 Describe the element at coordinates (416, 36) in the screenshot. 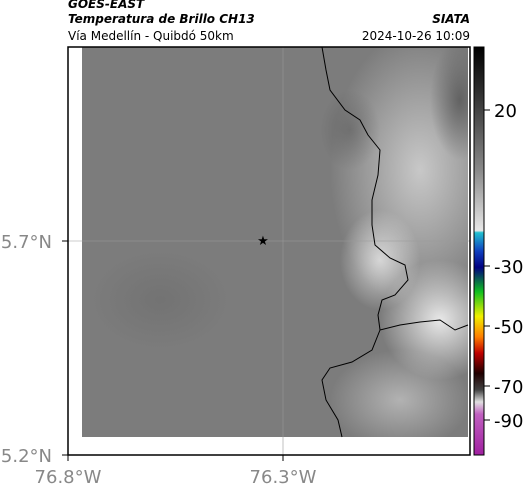

I see `timestamp: 2024-10-26 10:09` at that location.